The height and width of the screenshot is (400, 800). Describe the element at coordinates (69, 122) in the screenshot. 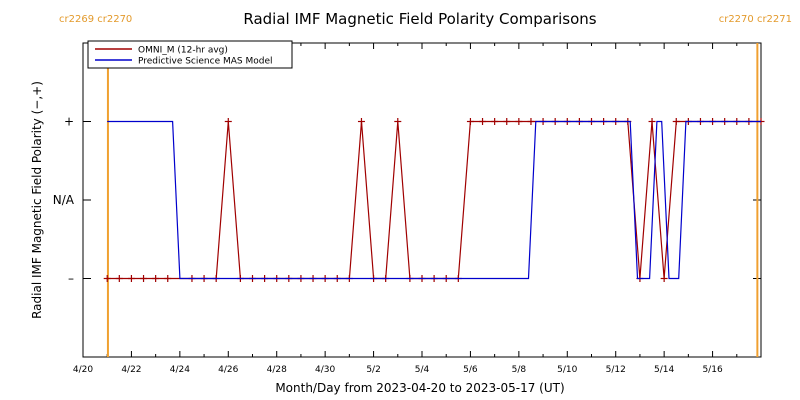

I see `y-tick-label: +` at that location.